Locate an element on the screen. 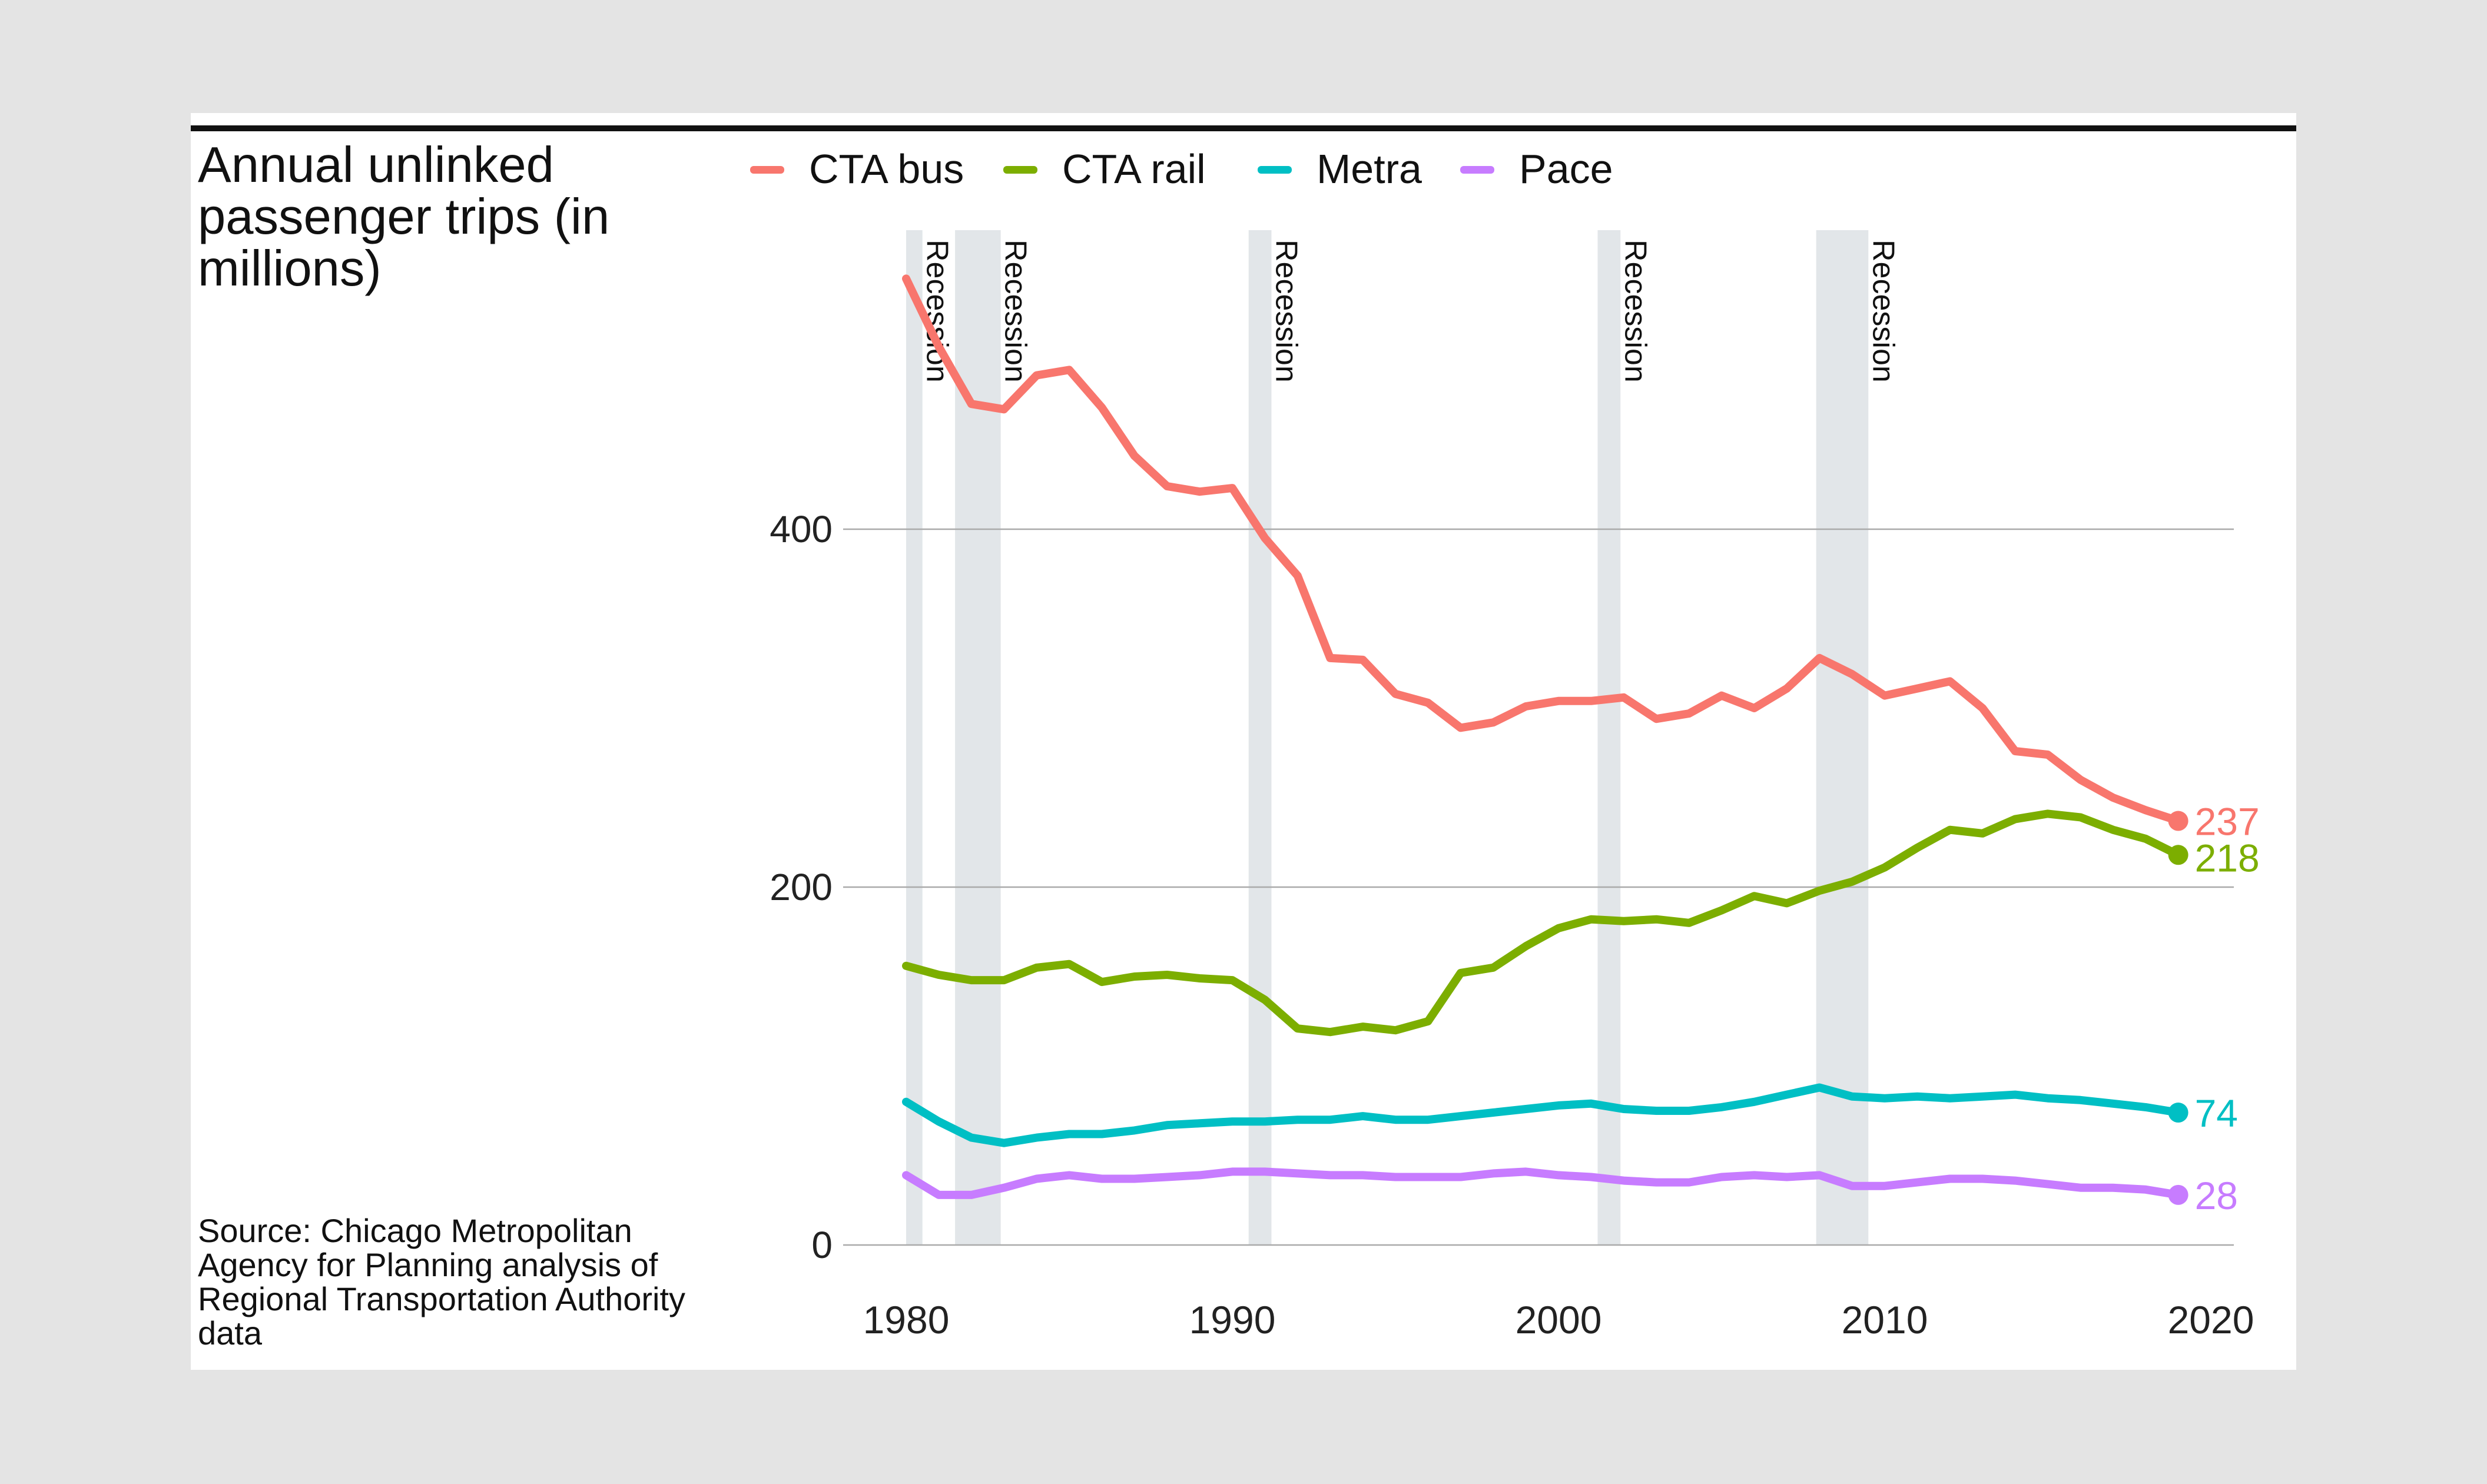 The image size is (2487, 1484). source-line: Regional Transportation Authority is located at coordinates (442, 1298).